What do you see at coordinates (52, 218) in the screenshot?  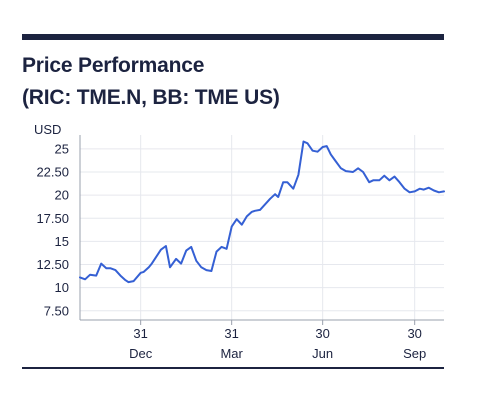 I see `y-tick-label: 17.50` at bounding box center [52, 218].